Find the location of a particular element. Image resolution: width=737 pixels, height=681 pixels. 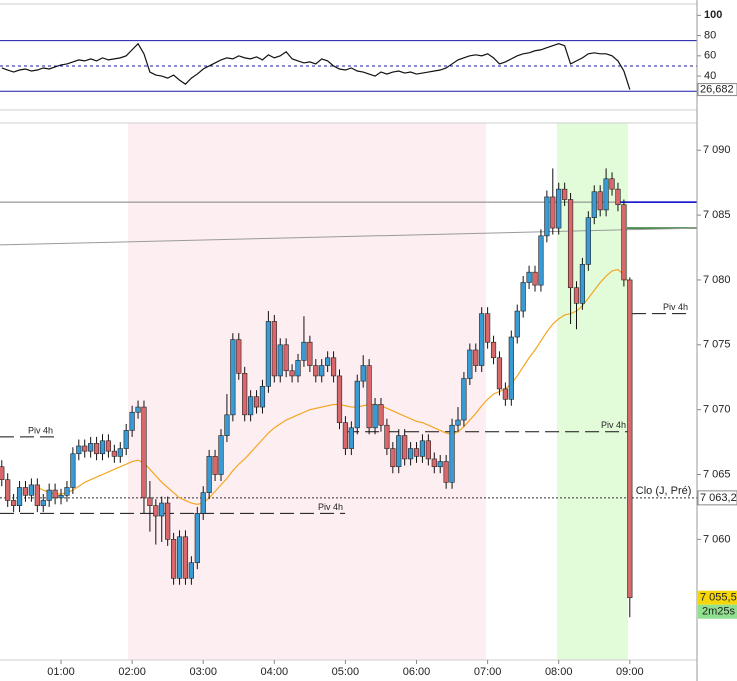

last-price-box is located at coordinates (717, 597).